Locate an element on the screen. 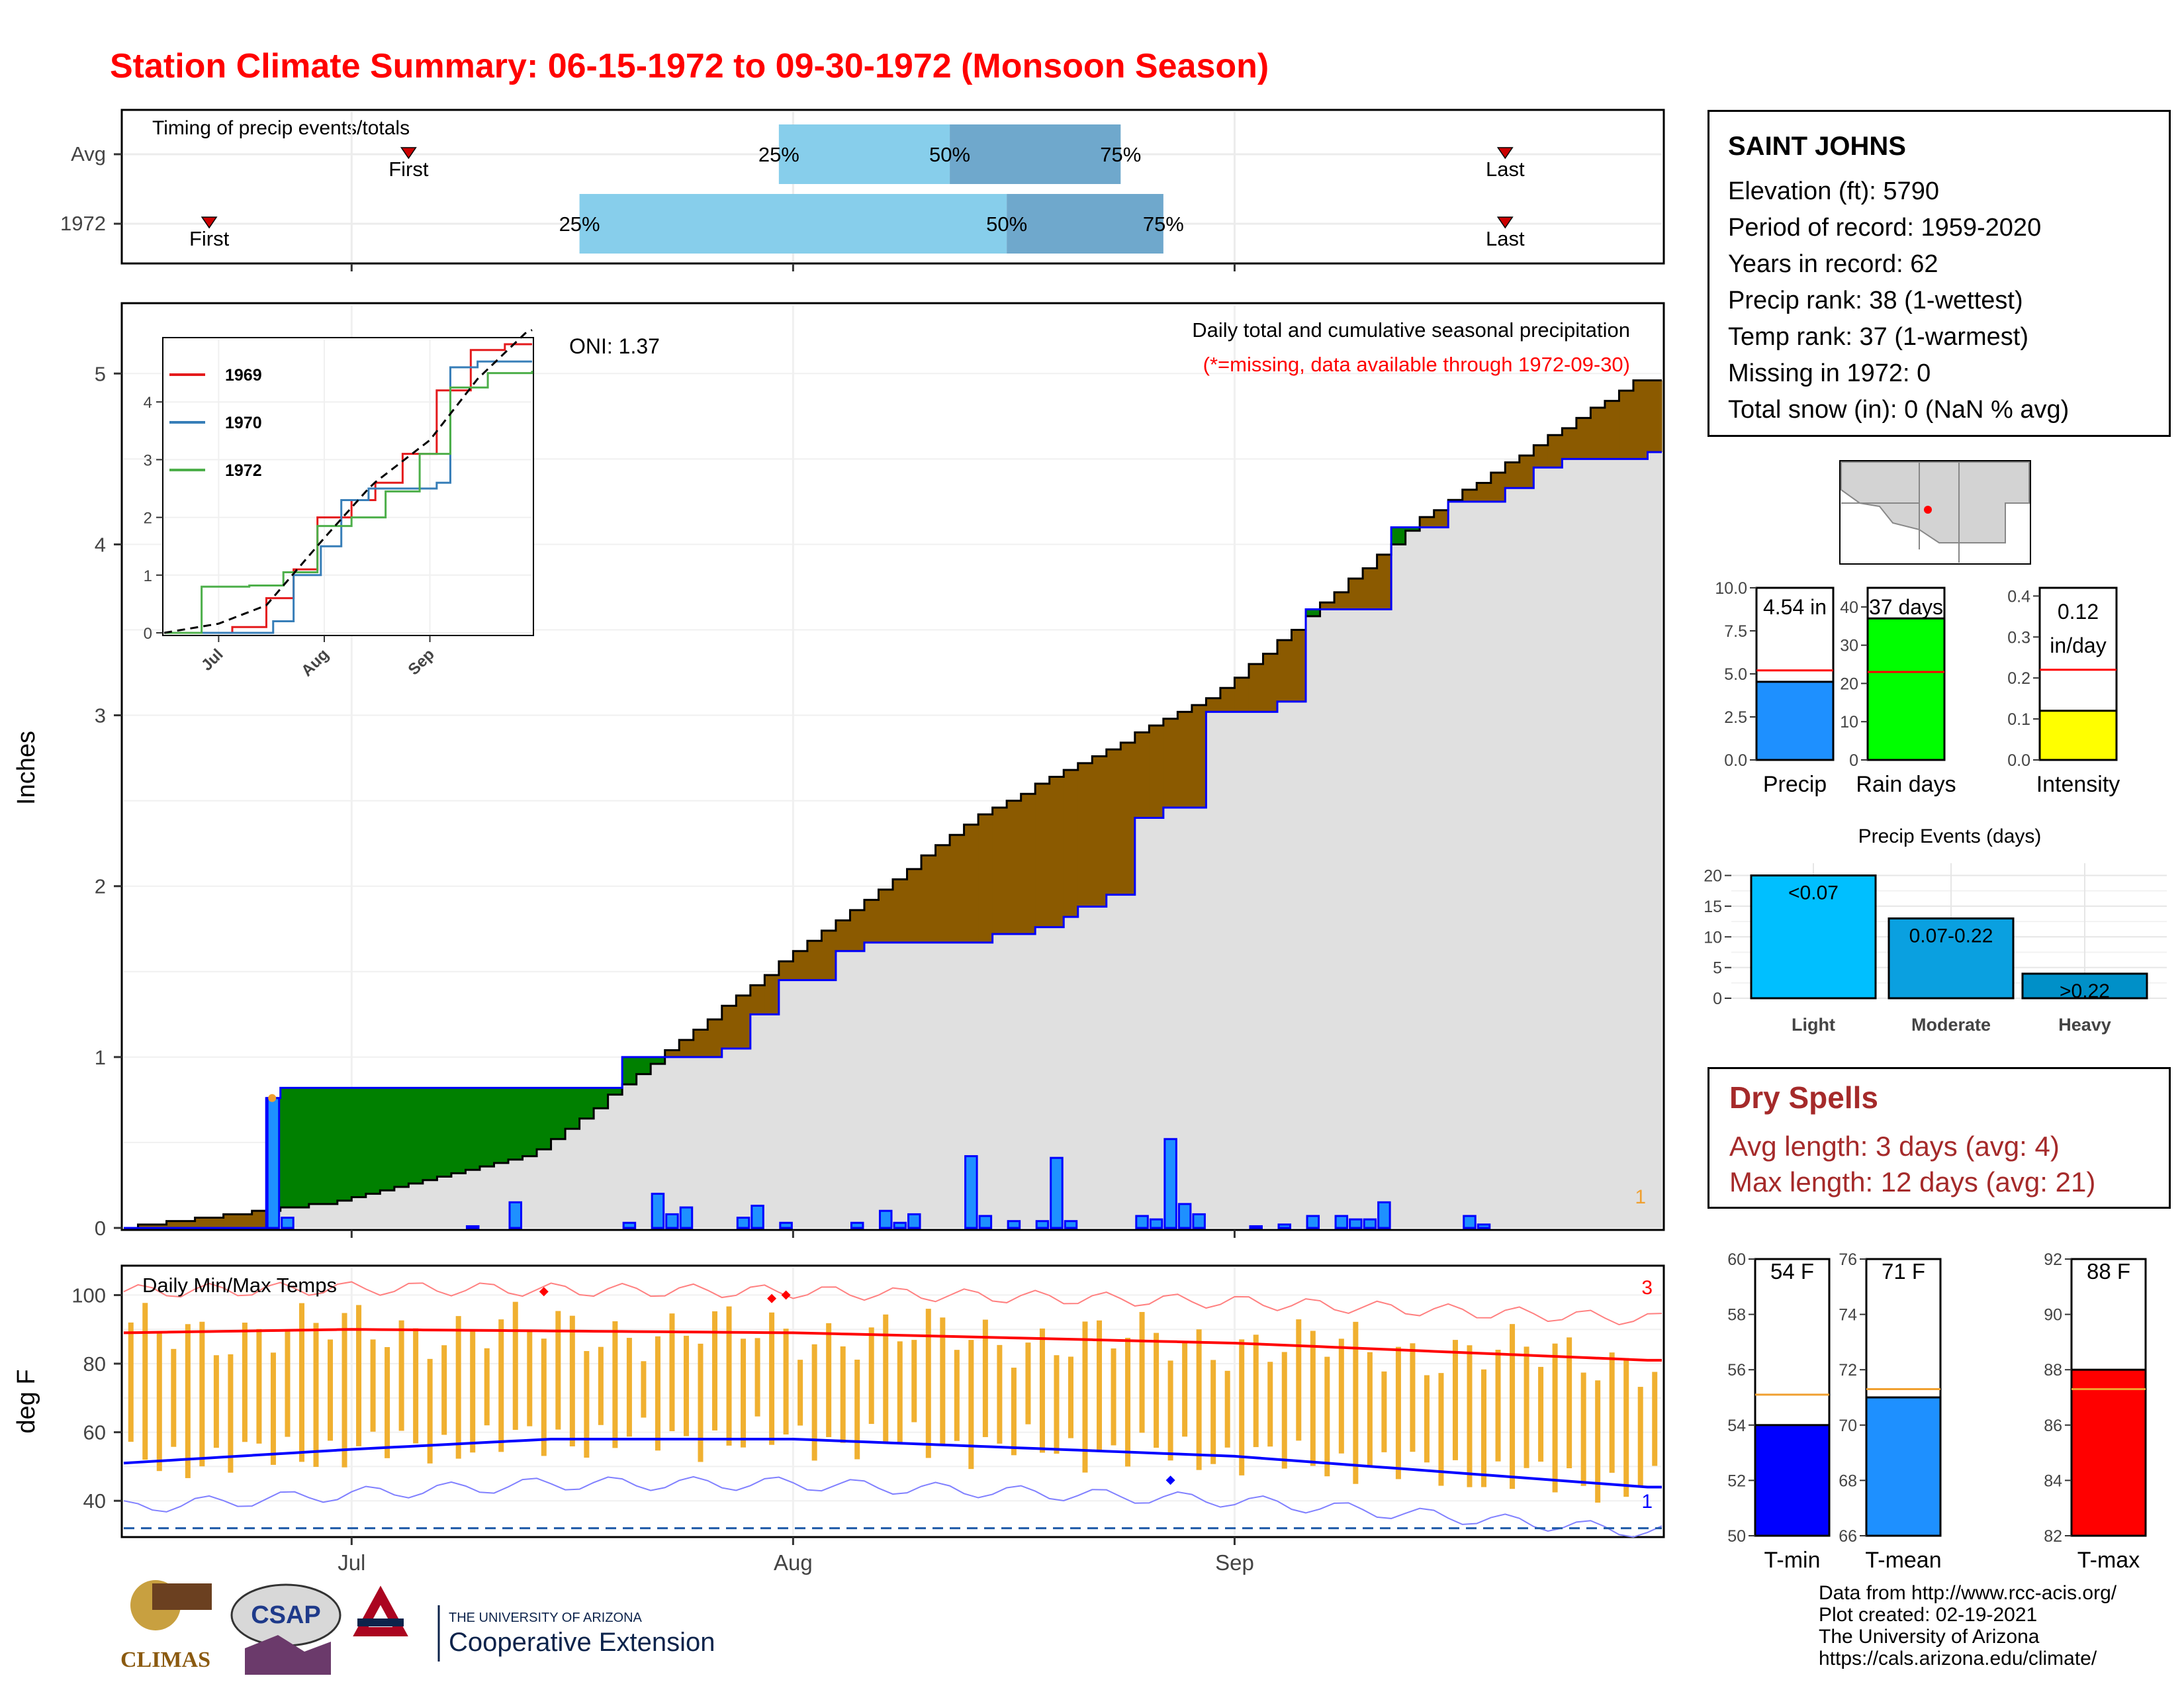 This screenshot has width=2184, height=1688. inset-legend-label: 1970 is located at coordinates (244, 423).